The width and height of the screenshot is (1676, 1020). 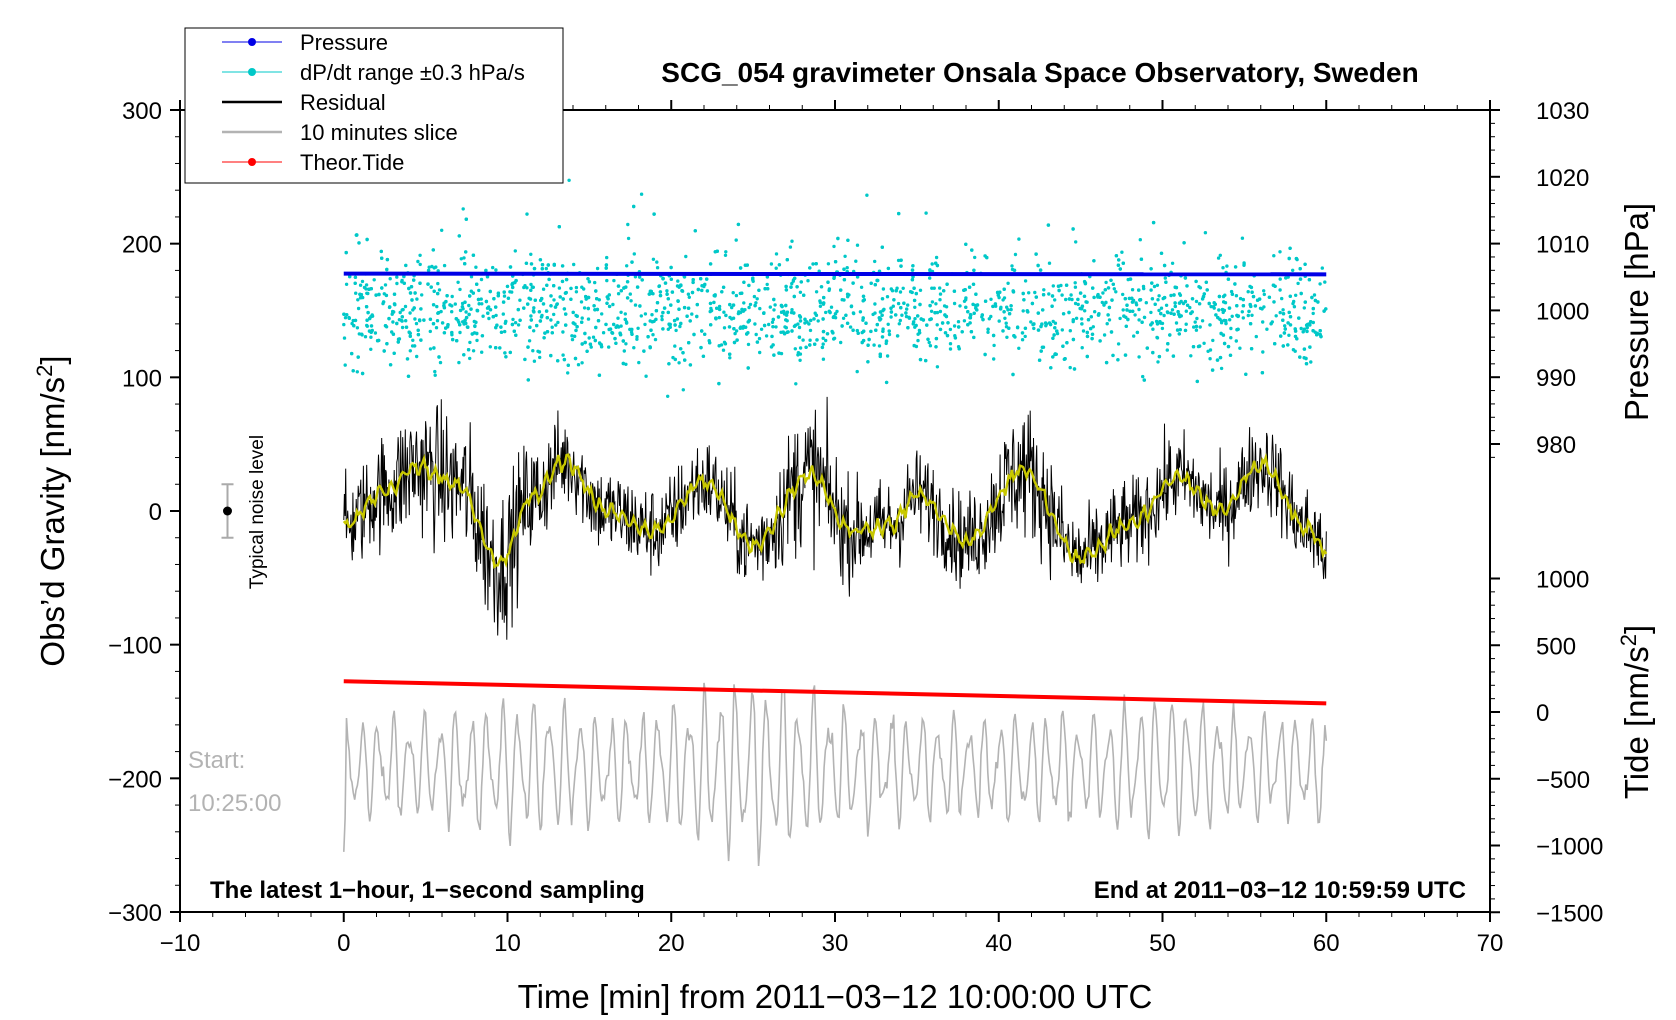 I want to click on x-tick-label: 30, so click(x=835, y=943).